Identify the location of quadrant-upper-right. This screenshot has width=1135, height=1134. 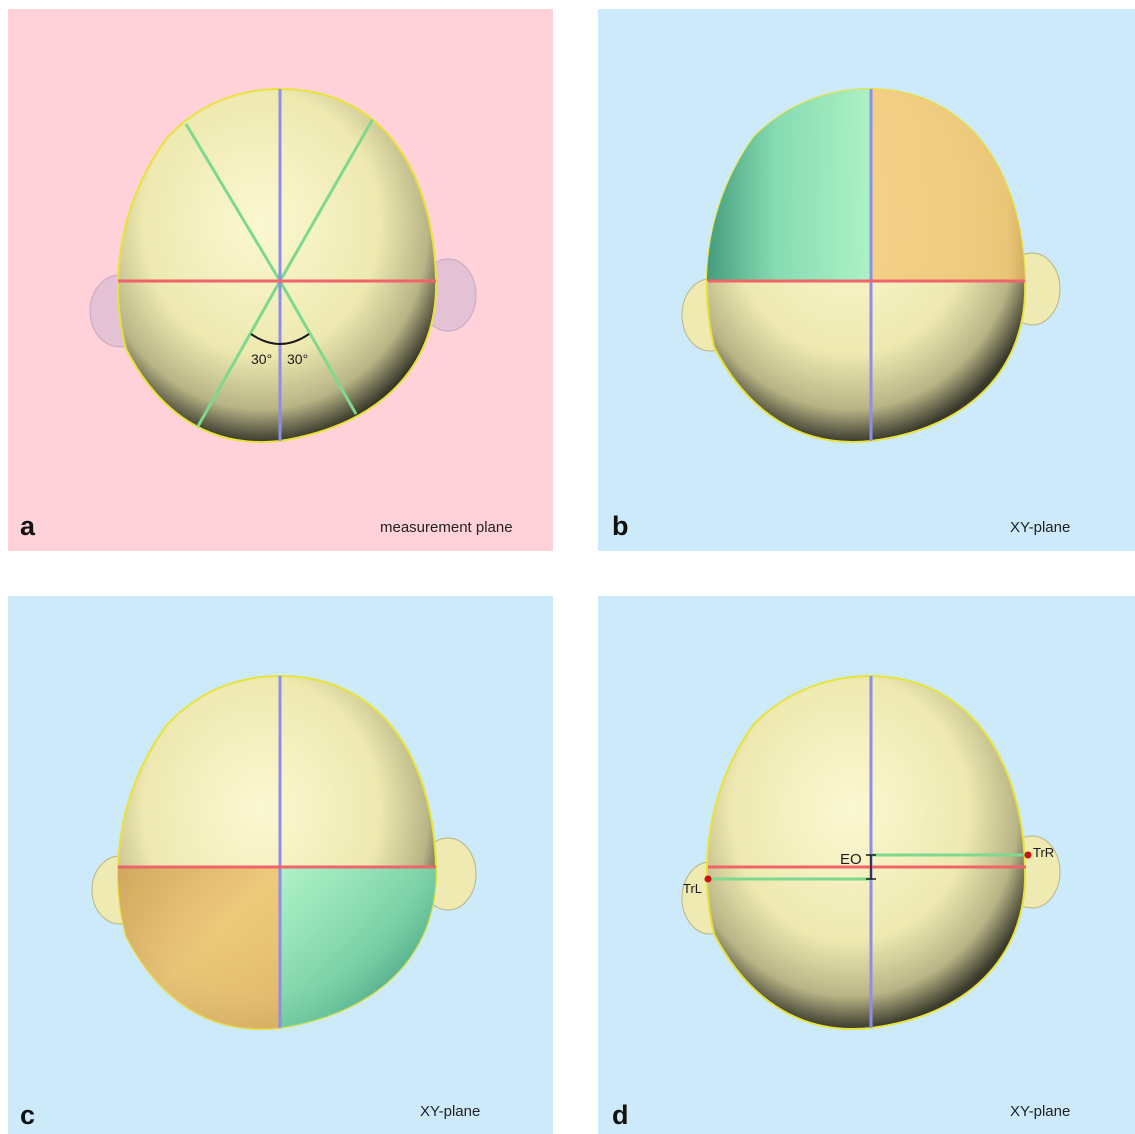
(948, 185).